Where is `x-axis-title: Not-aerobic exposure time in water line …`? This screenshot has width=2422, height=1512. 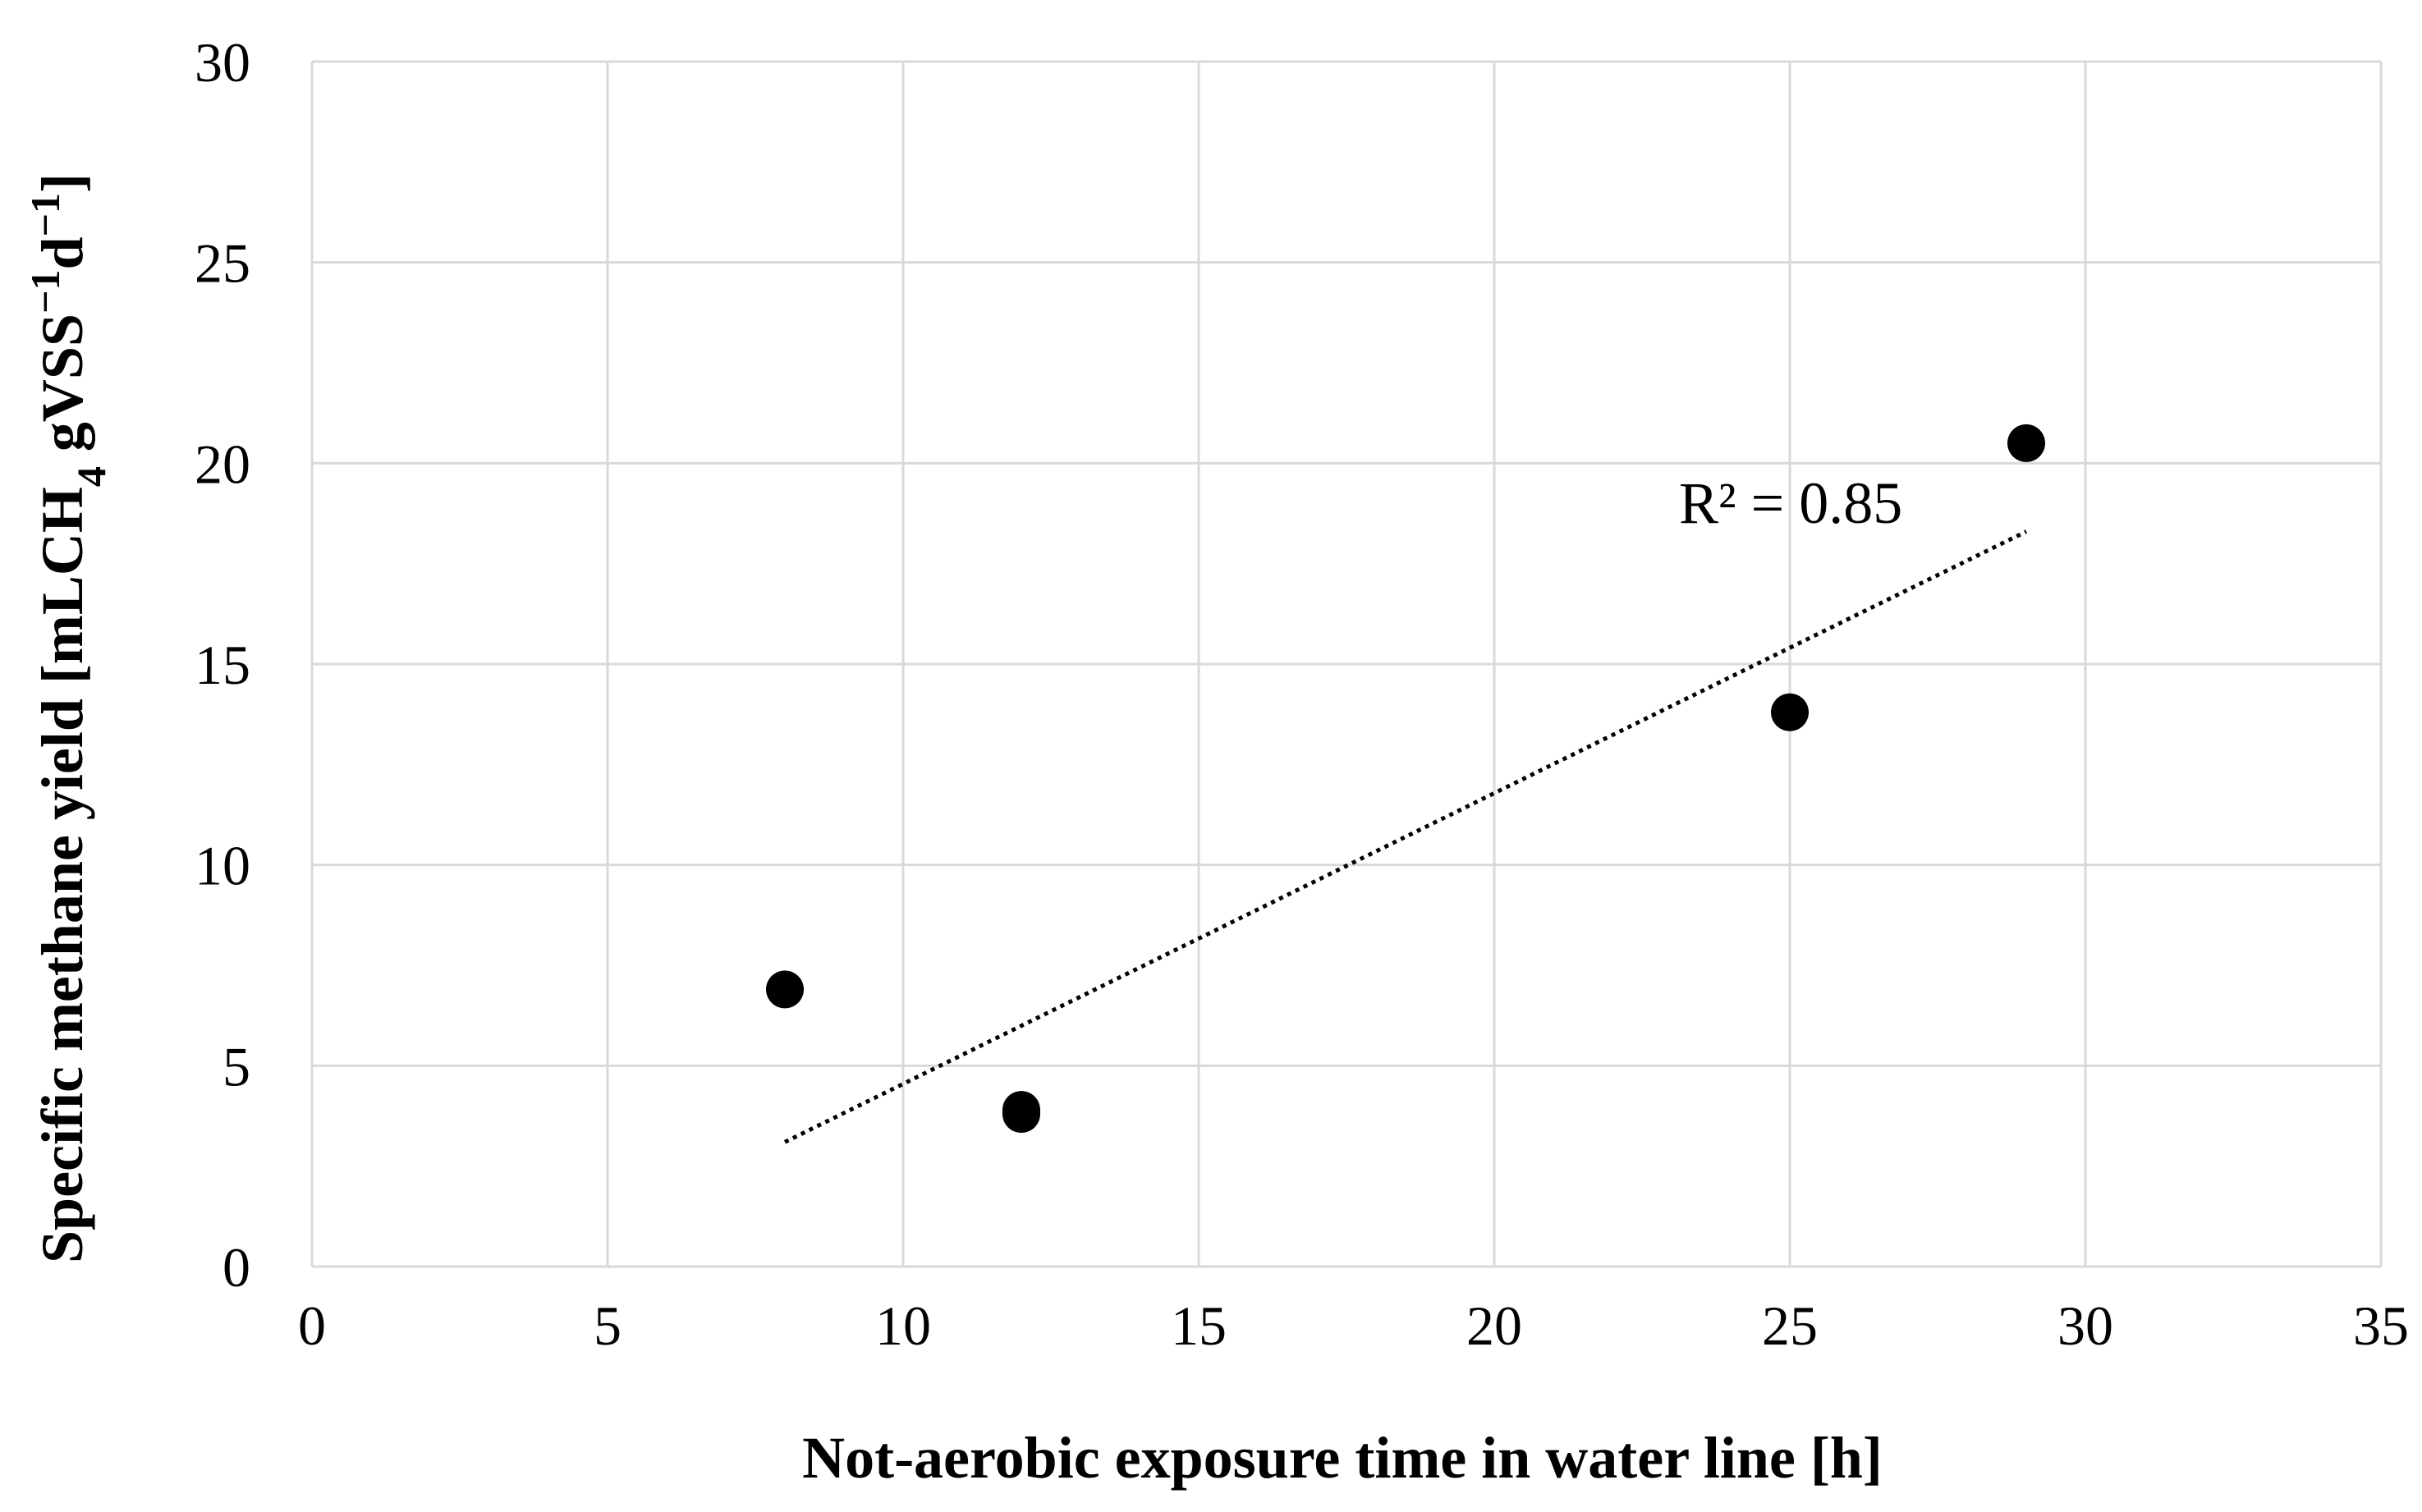 x-axis-title: Not-aerobic exposure time in water line … is located at coordinates (1342, 1458).